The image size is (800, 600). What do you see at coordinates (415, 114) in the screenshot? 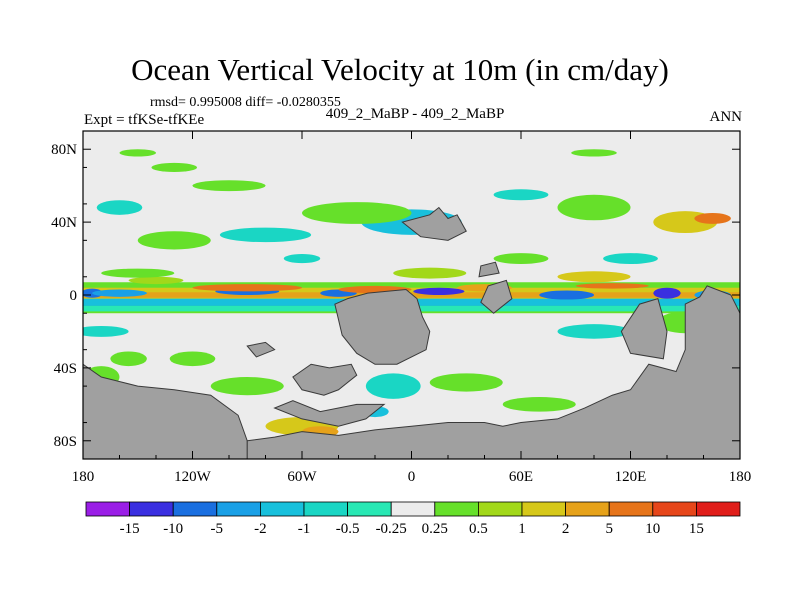
I see `case-label: 409_2_MaBP - 409_2_MaBP` at bounding box center [415, 114].